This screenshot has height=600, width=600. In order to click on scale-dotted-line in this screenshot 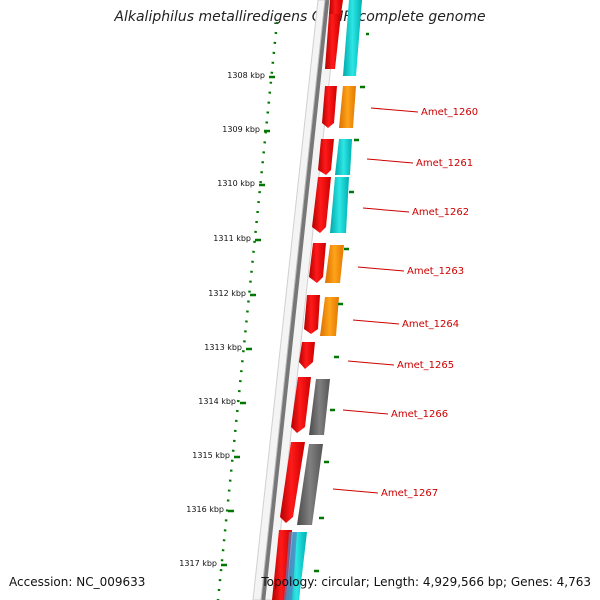, I will do `click(247, 310)`.